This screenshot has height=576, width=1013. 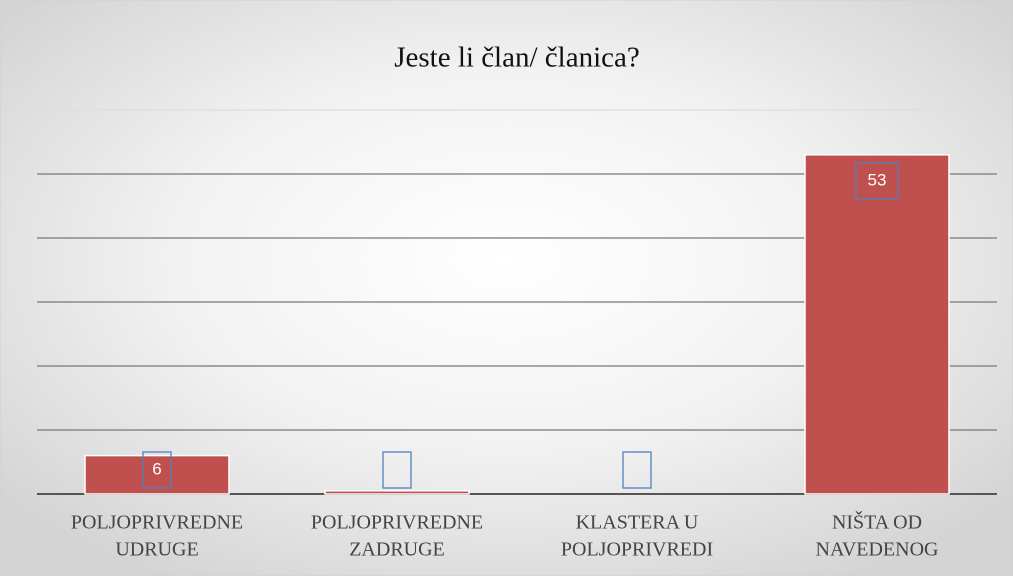 I want to click on data-label: 6, so click(x=156, y=468).